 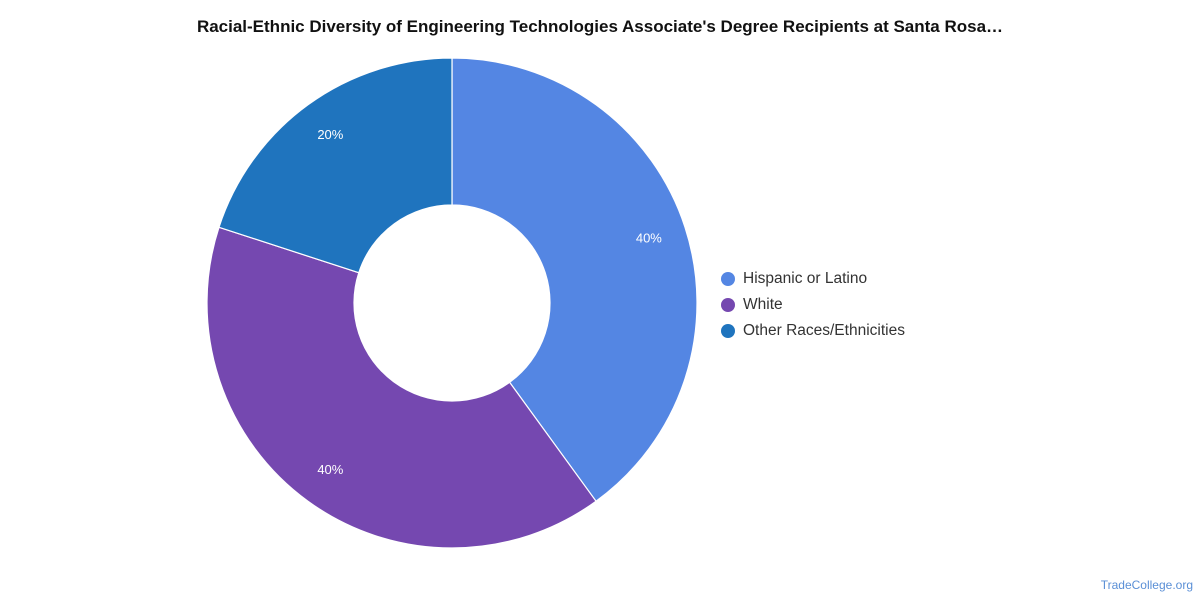 What do you see at coordinates (335, 165) in the screenshot?
I see `slice-other-races-ethnicities` at bounding box center [335, 165].